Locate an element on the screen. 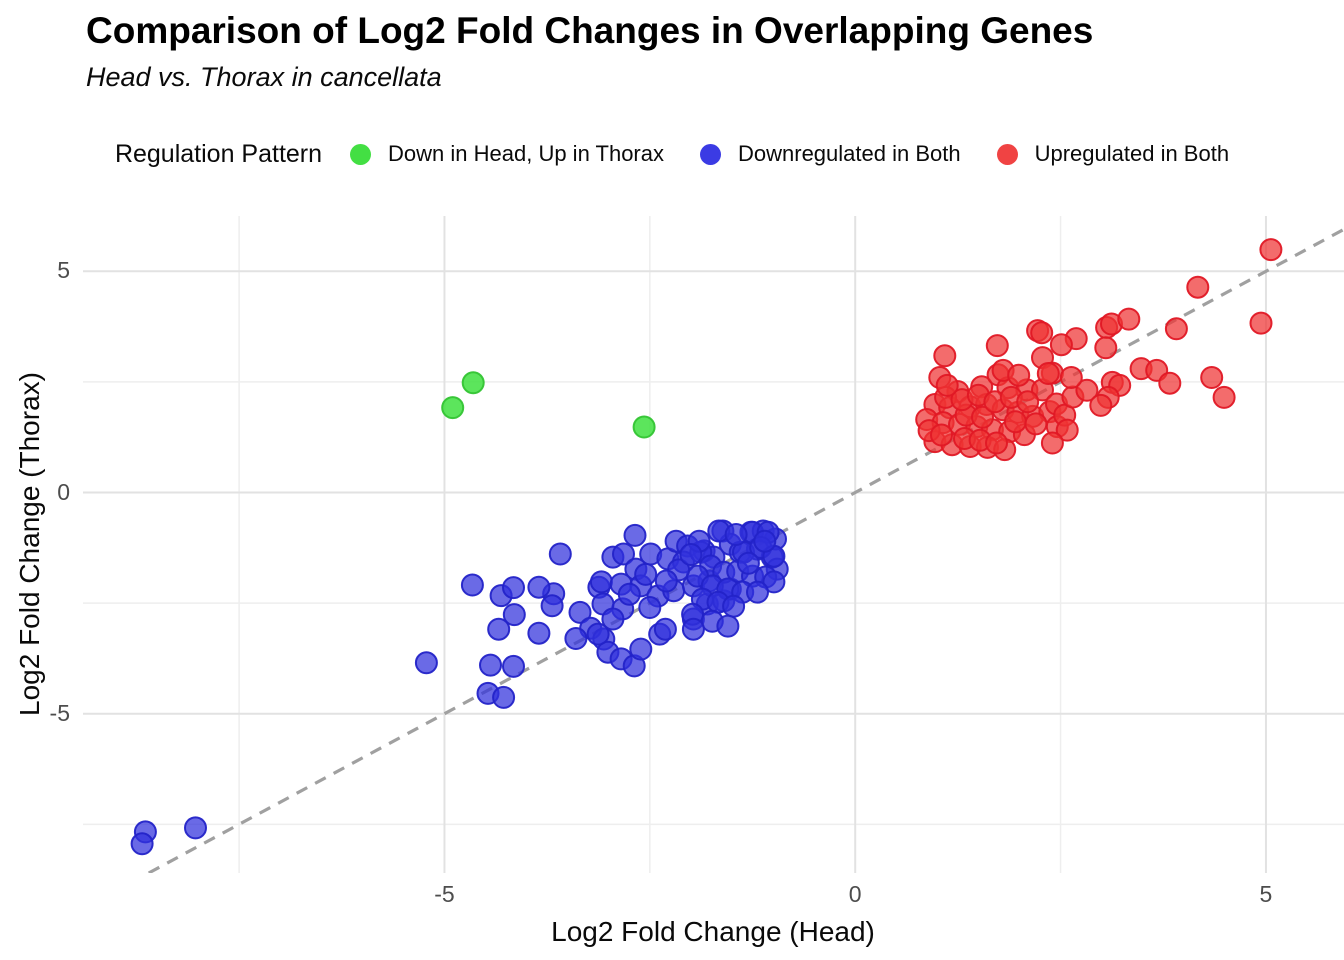 The width and height of the screenshot is (1344, 960). x-axis-title: Log2 Fold Change (Head) is located at coordinates (713, 931).